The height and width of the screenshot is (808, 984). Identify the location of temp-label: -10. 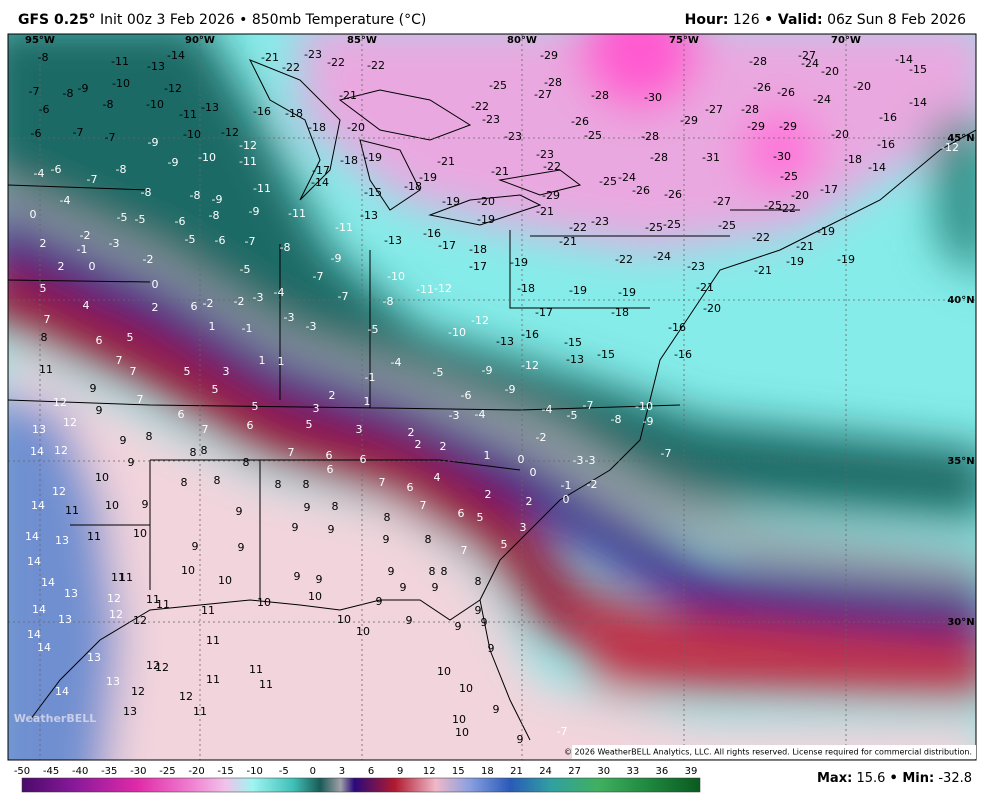
(207, 157).